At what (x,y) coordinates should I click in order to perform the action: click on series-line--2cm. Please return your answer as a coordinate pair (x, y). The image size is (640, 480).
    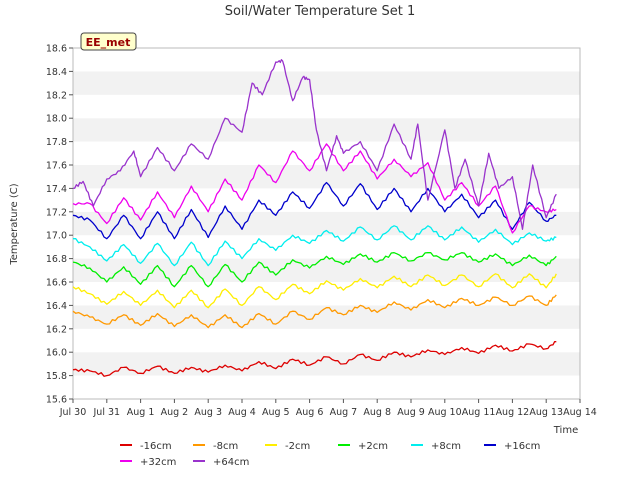
    Looking at the image, I should click on (314, 291).